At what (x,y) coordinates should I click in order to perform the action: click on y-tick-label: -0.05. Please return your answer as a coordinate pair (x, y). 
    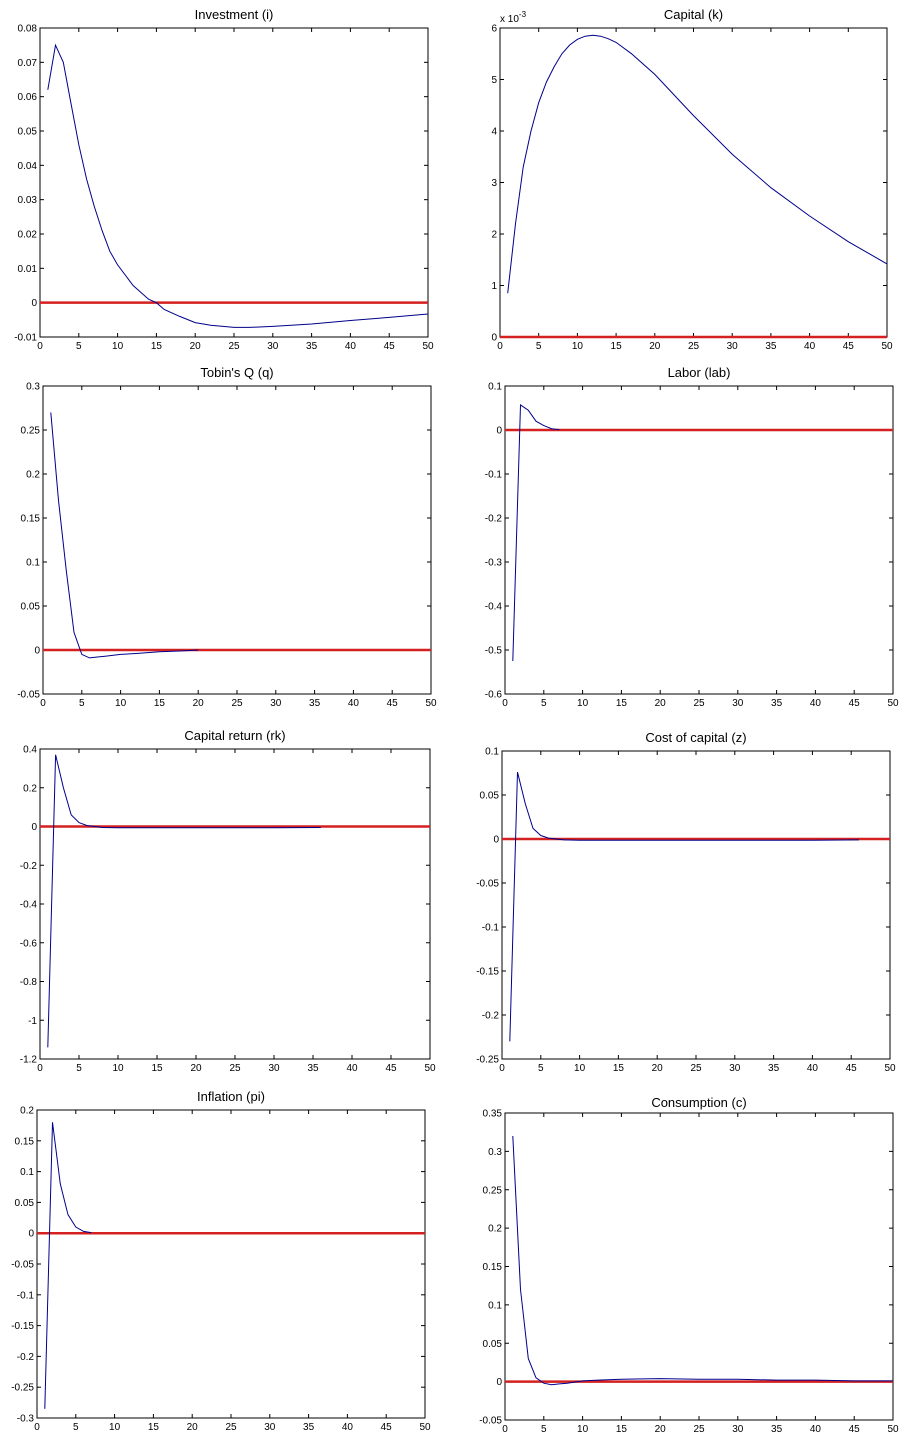
    Looking at the image, I should click on (28, 695).